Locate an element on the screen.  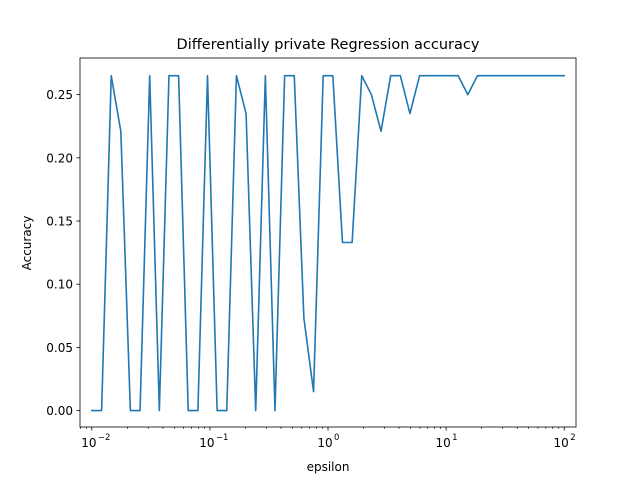
y-tick-label: 0.05 is located at coordinates (59, 348).